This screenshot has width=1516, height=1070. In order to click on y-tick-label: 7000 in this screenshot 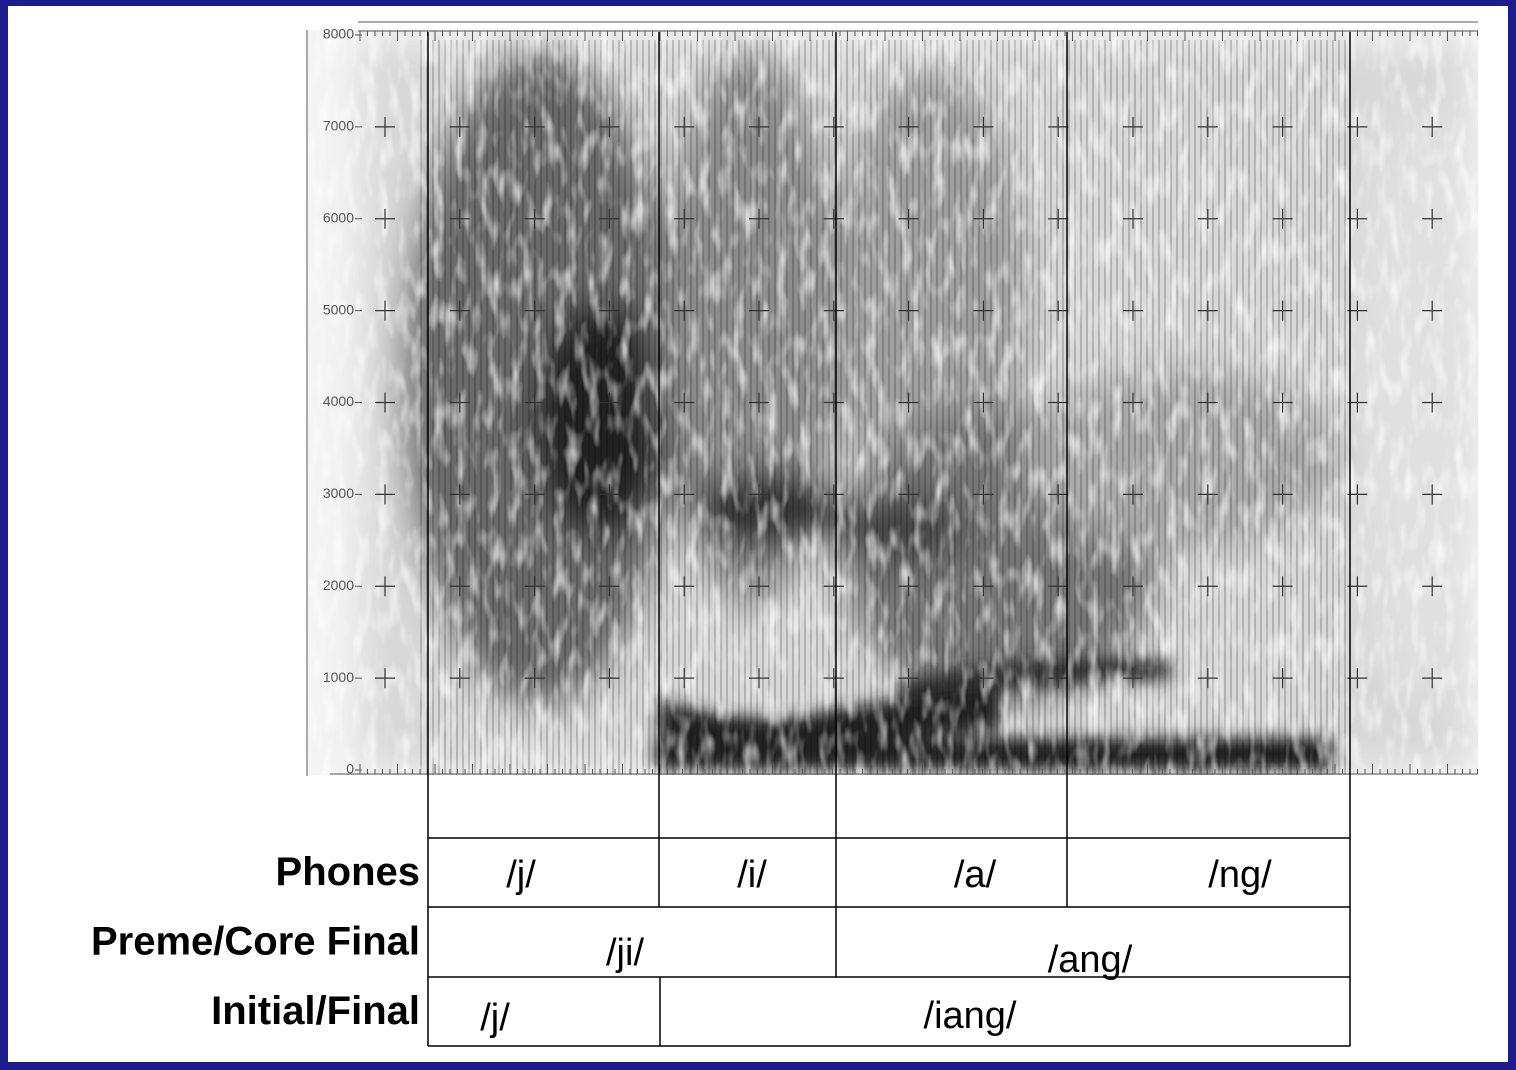, I will do `click(338, 126)`.